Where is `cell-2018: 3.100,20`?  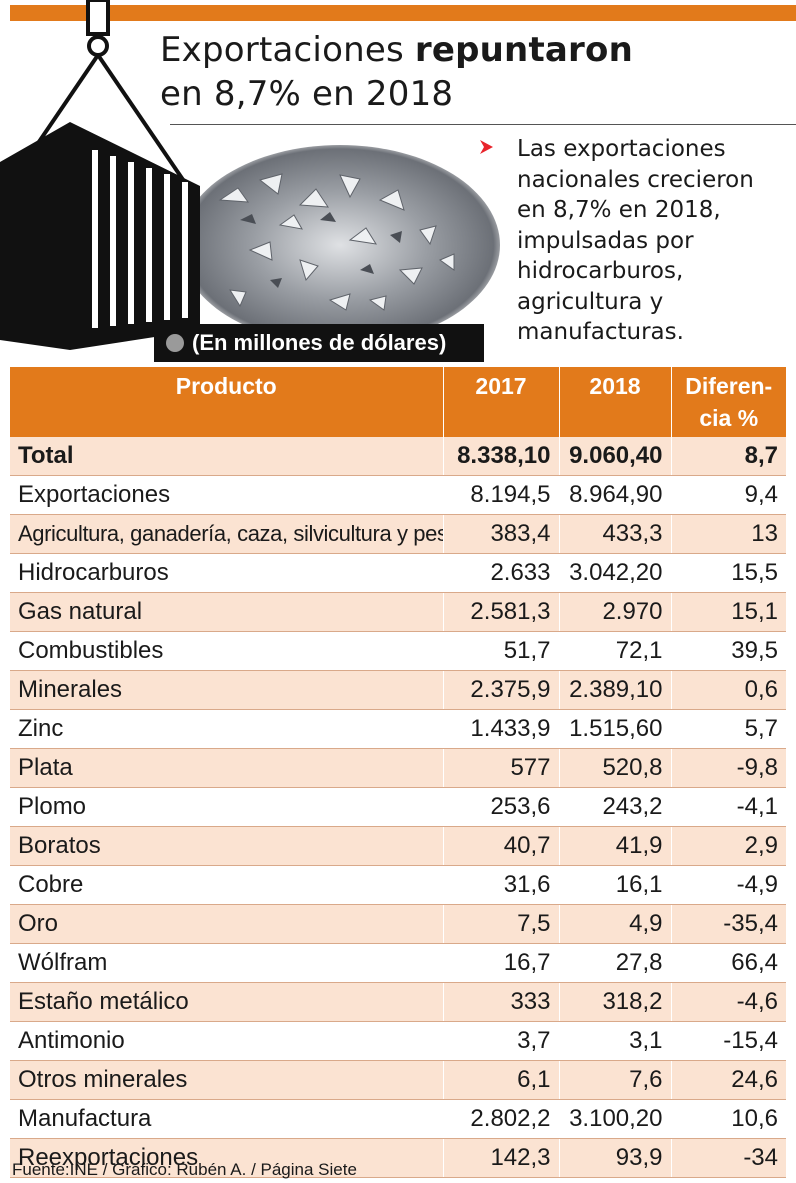 cell-2018: 3.100,20 is located at coordinates (614, 1119).